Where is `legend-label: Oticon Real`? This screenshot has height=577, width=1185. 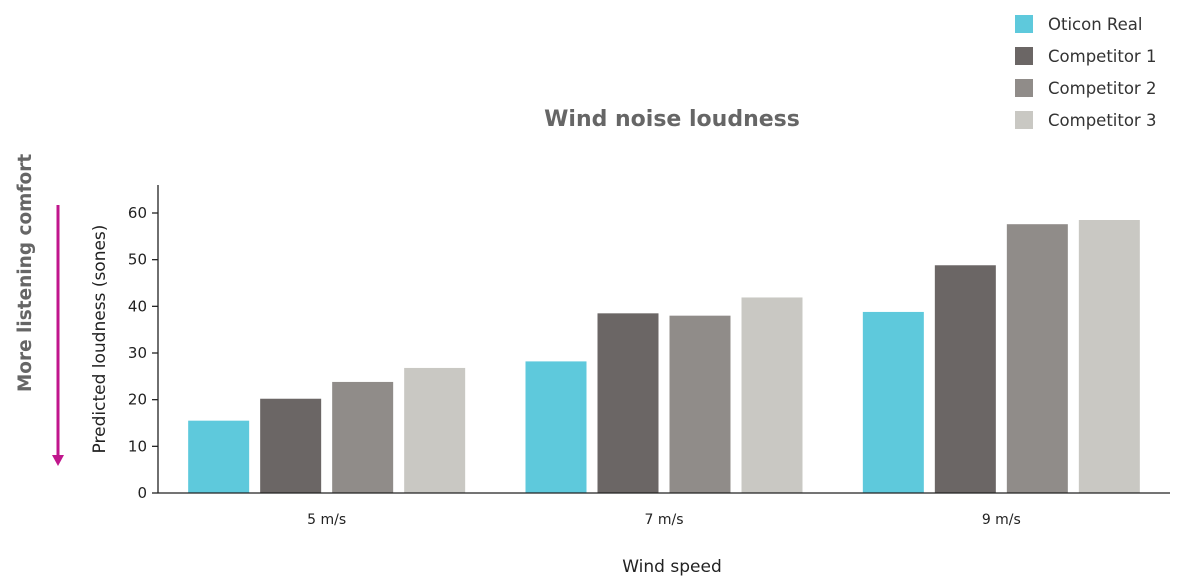
legend-label: Oticon Real is located at coordinates (1095, 24).